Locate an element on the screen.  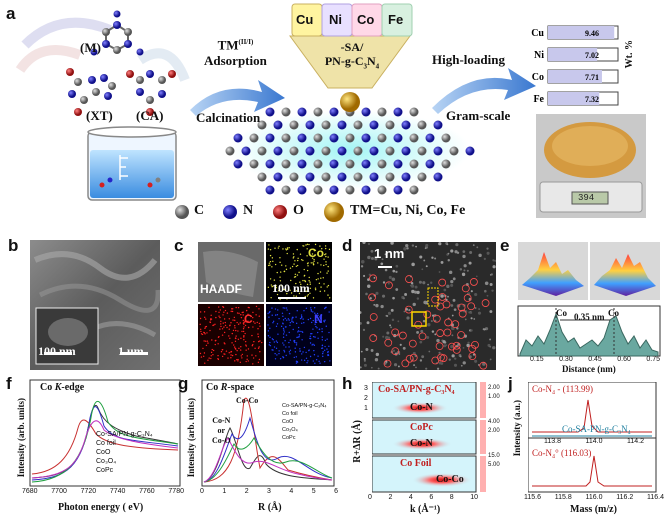
panel-letter-e: e is located at coordinates (505, 245).